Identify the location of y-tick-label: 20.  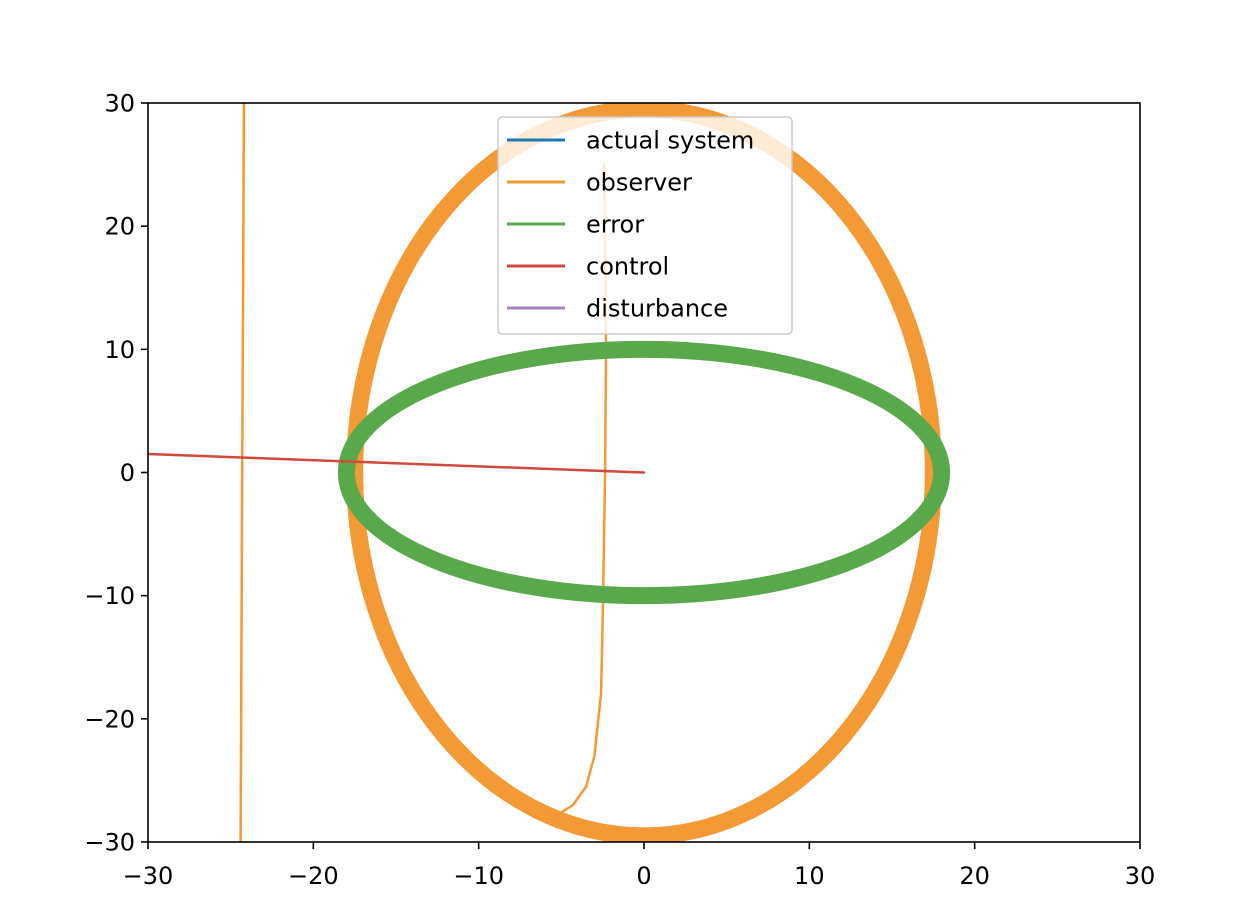
(119, 227).